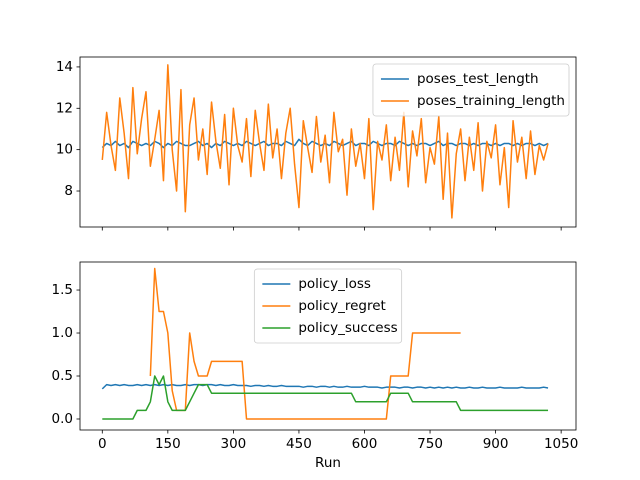  I want to click on y-tick-label: 14, so click(64, 67).